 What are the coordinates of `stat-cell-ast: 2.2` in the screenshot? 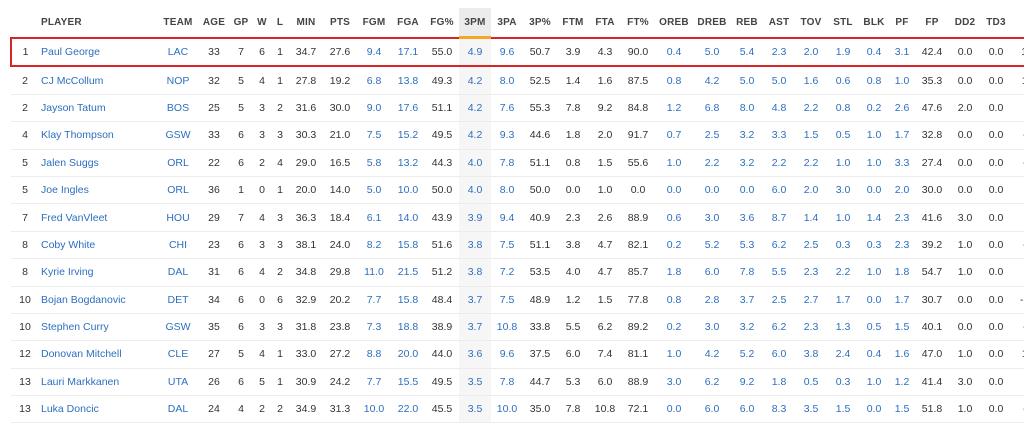 It's located at (779, 163).